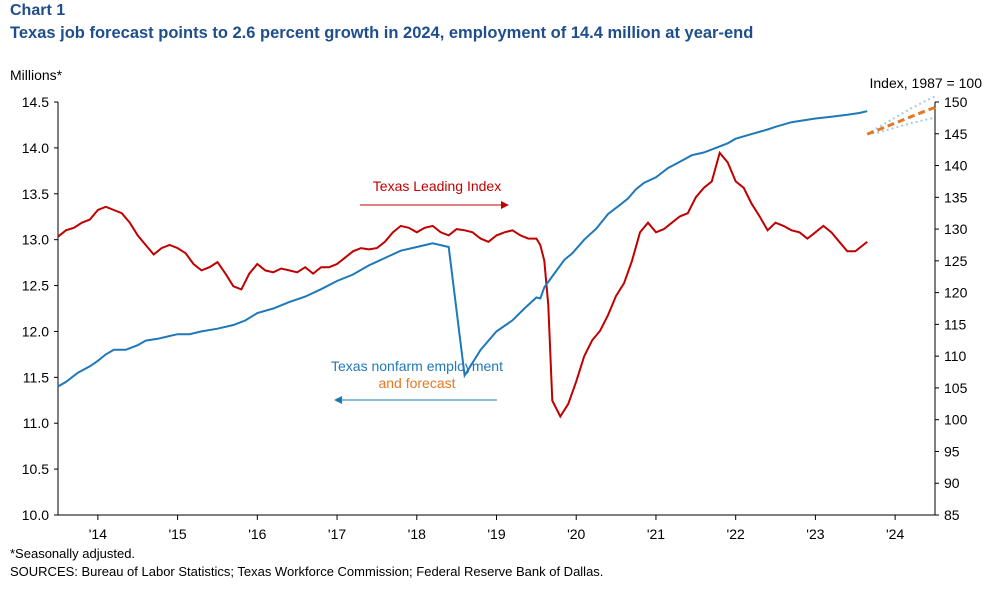  I want to click on x-tick-label: '19, so click(496, 534).